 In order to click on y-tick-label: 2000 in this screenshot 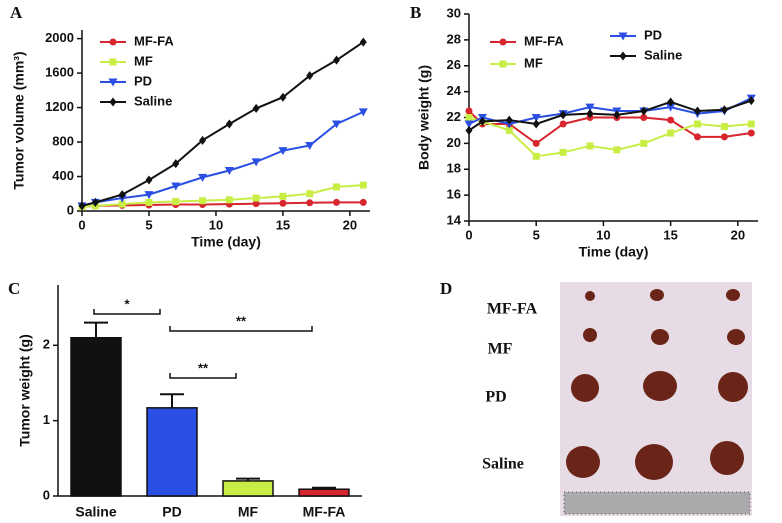, I will do `click(59, 37)`.